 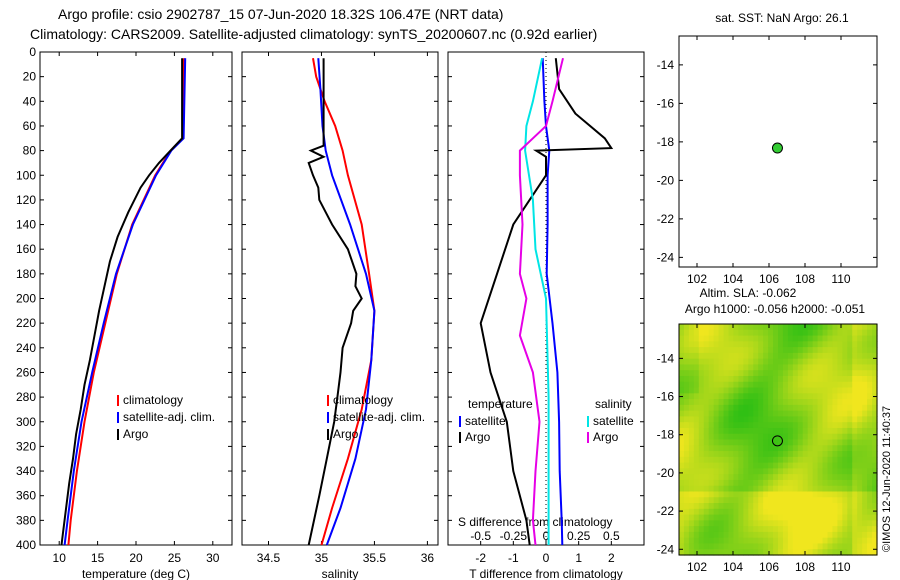 I want to click on salinity-xtick-label: 34.5, so click(x=269, y=558).